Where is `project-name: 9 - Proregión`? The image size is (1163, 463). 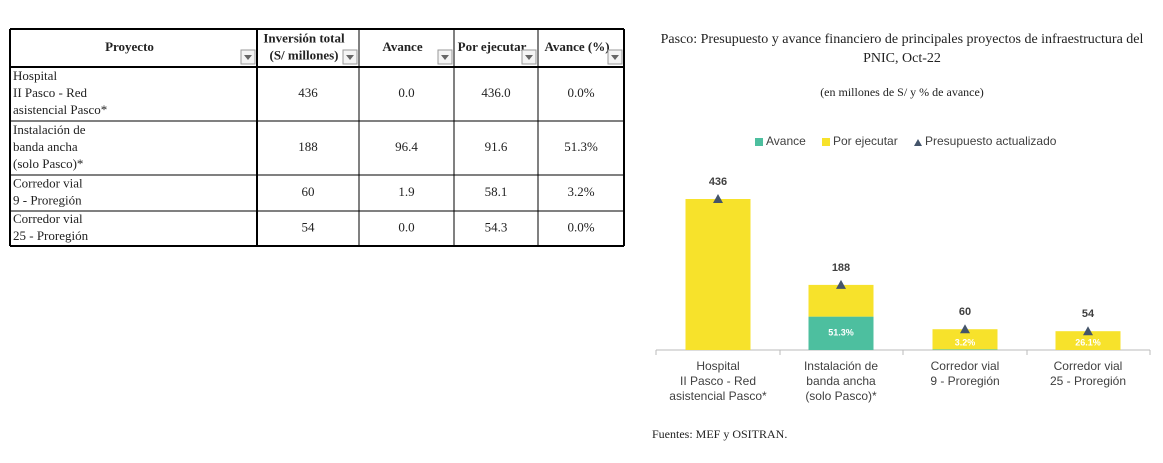
project-name: 9 - Proregión is located at coordinates (47, 199).